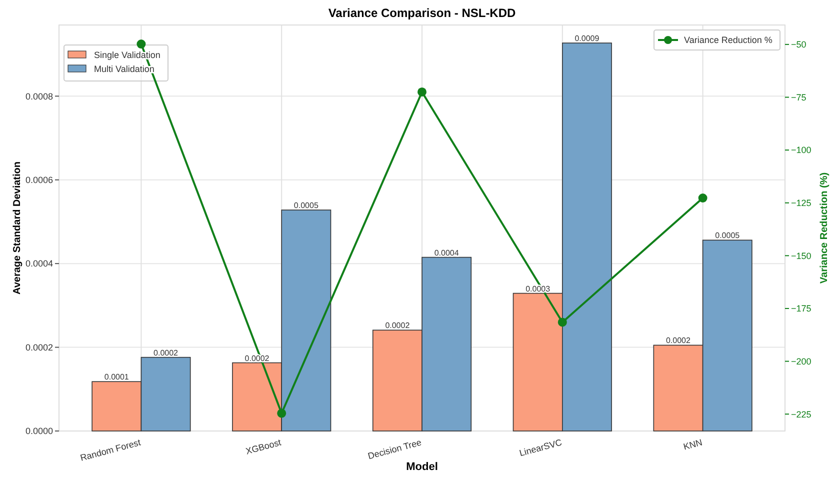  What do you see at coordinates (587, 38) in the screenshot?
I see `data-label: 0.0009` at bounding box center [587, 38].